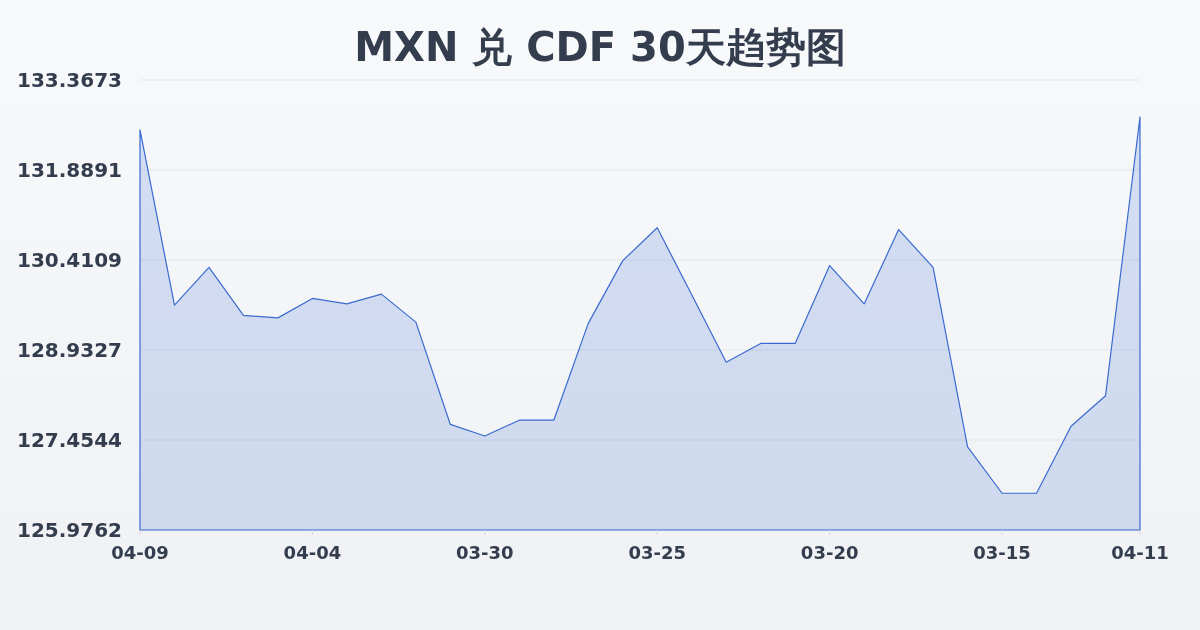  Describe the element at coordinates (1140, 552) in the screenshot. I see `x-tick-label: 04-11` at that location.